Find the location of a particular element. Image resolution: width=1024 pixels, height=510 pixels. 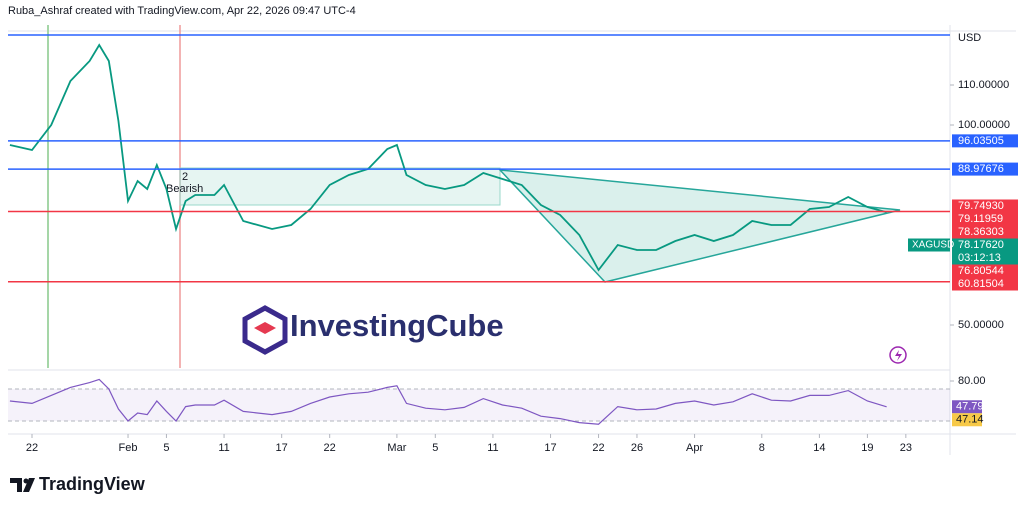

rsi-tick-label: 80.00 is located at coordinates (972, 381).